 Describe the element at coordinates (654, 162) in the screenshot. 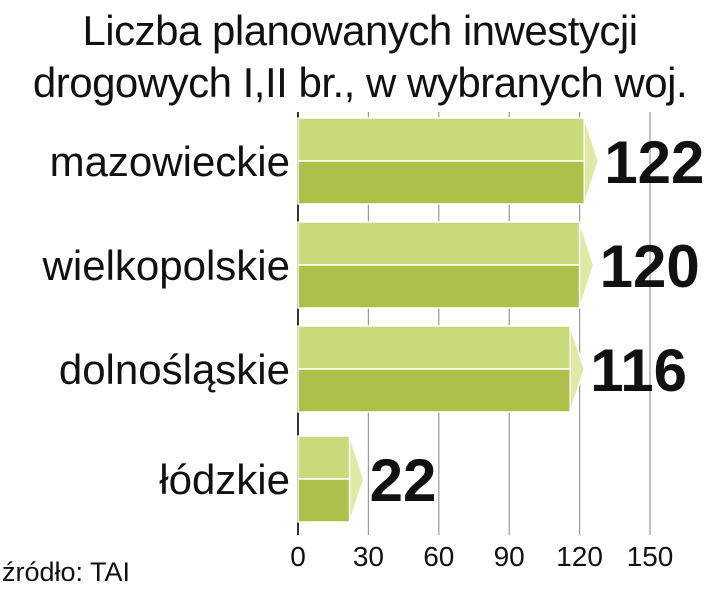

I see `value-label: 122` at that location.